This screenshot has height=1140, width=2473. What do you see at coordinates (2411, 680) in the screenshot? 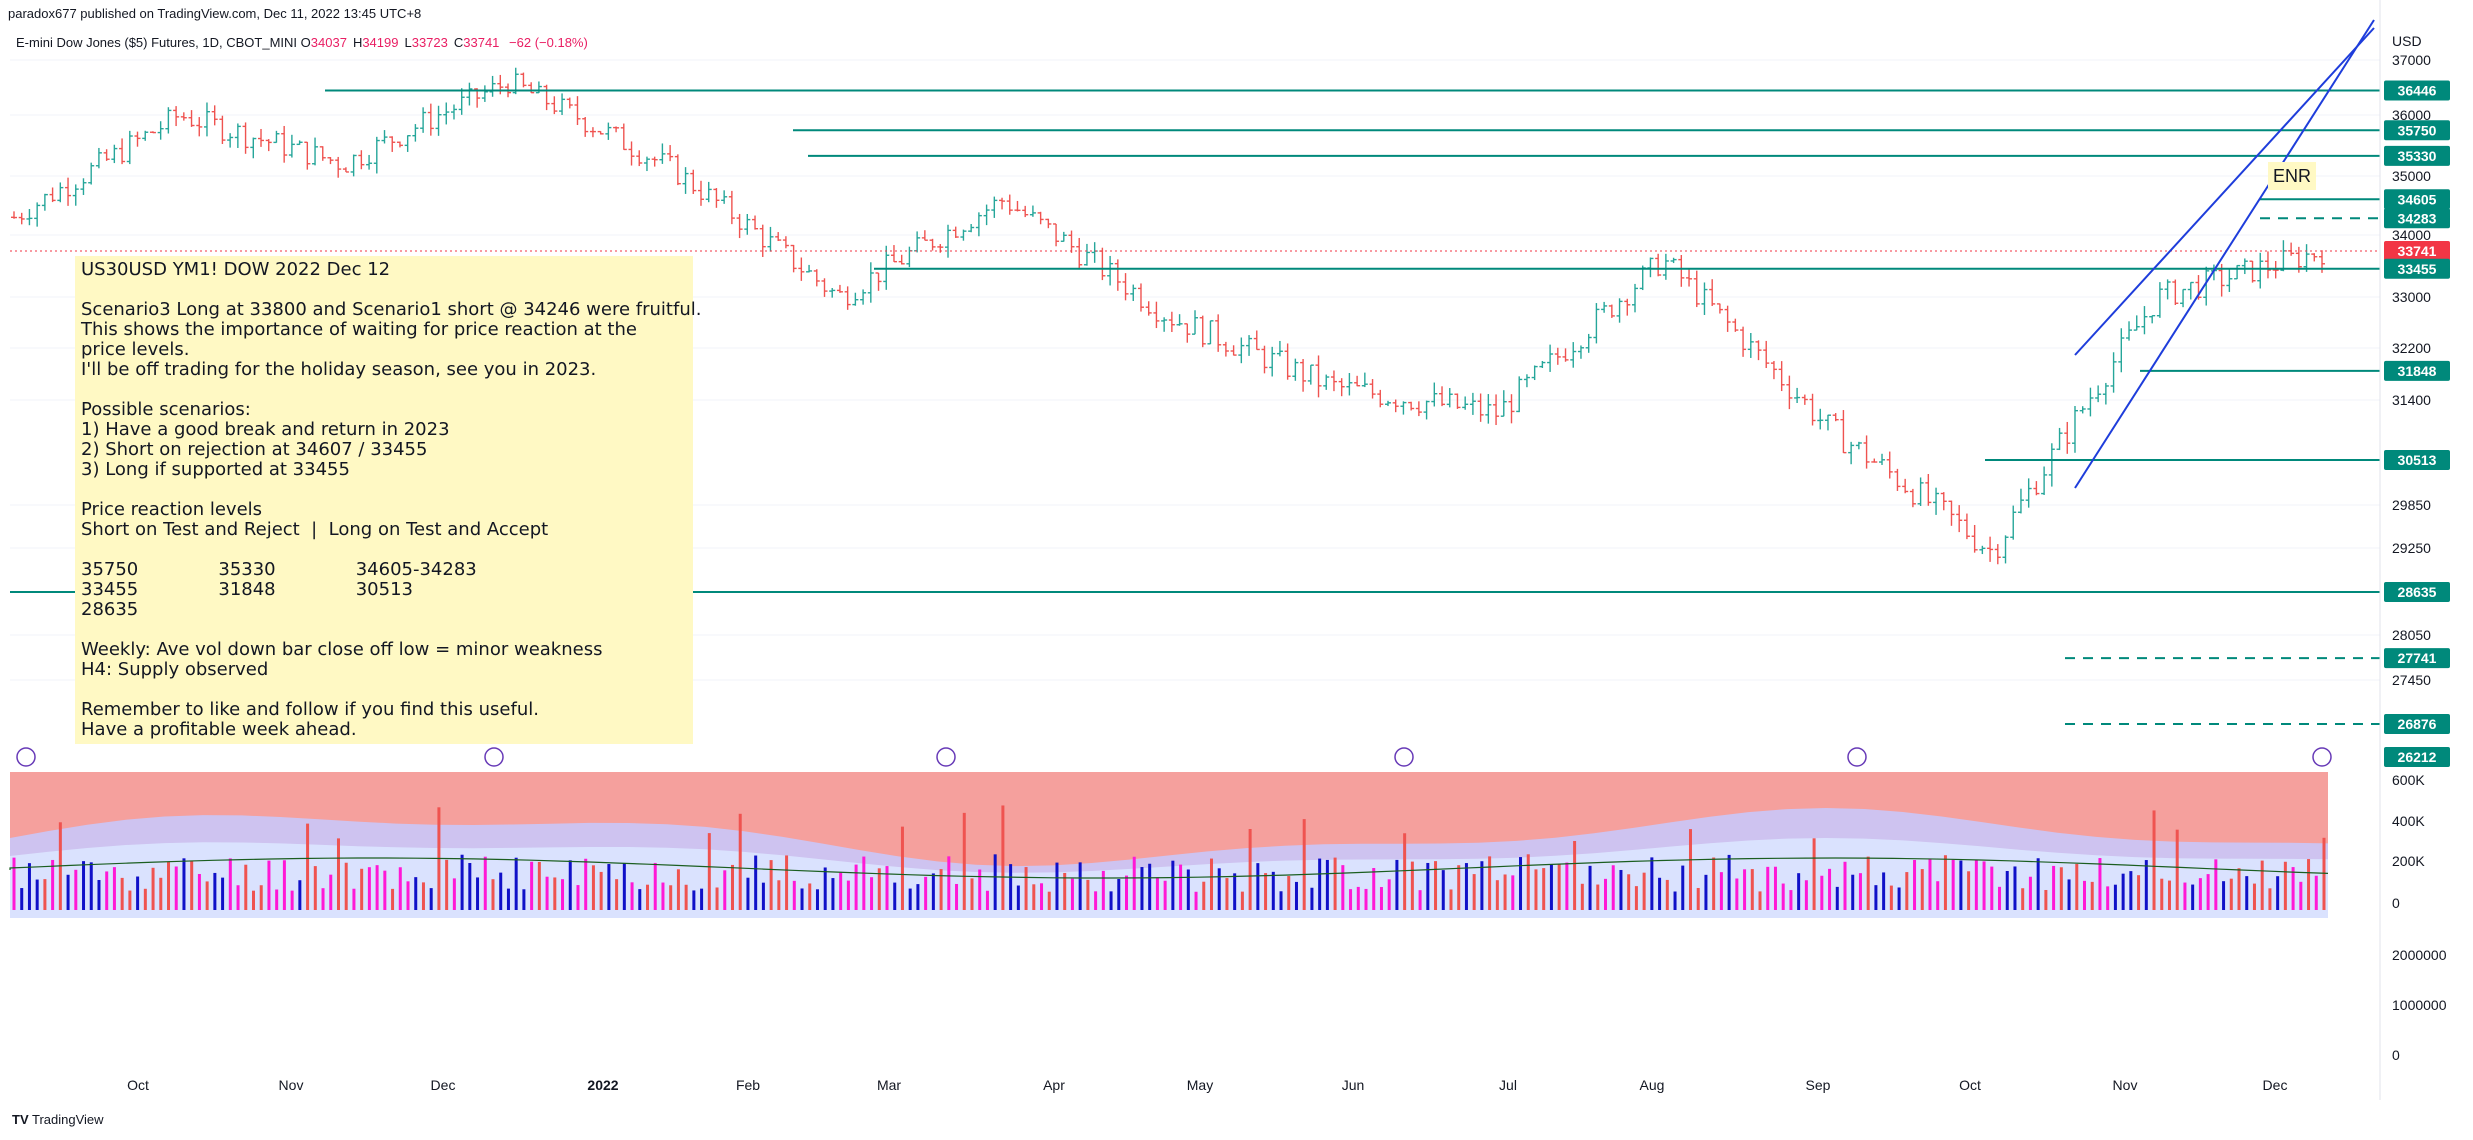
I see `y-tick-label: 27450` at bounding box center [2411, 680].